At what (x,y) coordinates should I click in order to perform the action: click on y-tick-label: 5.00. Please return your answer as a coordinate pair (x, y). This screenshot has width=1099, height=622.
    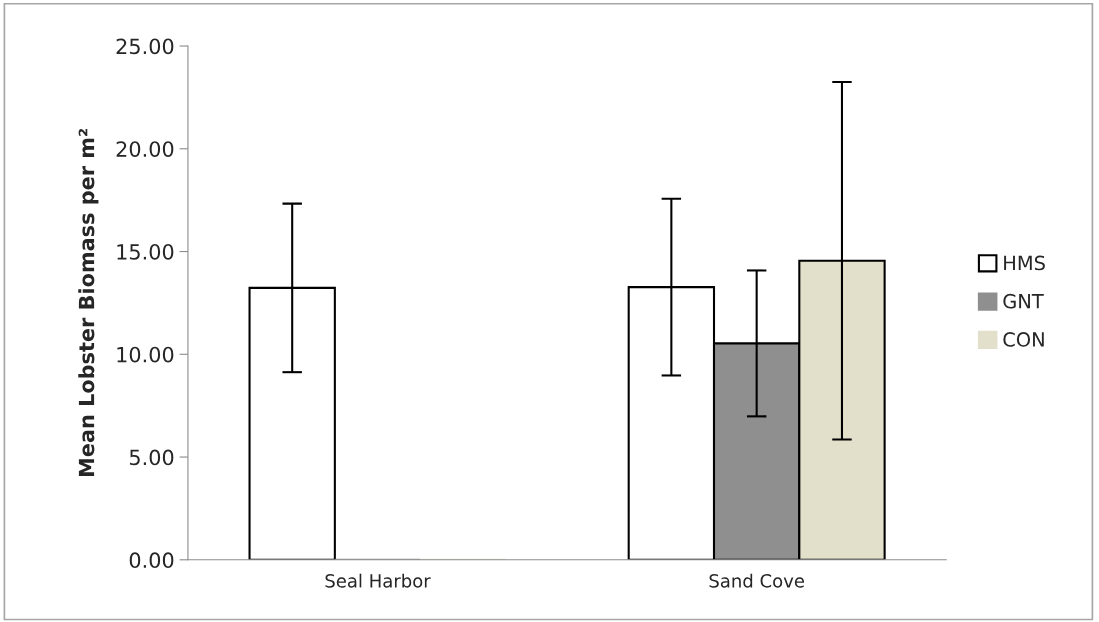
    Looking at the image, I should click on (151, 457).